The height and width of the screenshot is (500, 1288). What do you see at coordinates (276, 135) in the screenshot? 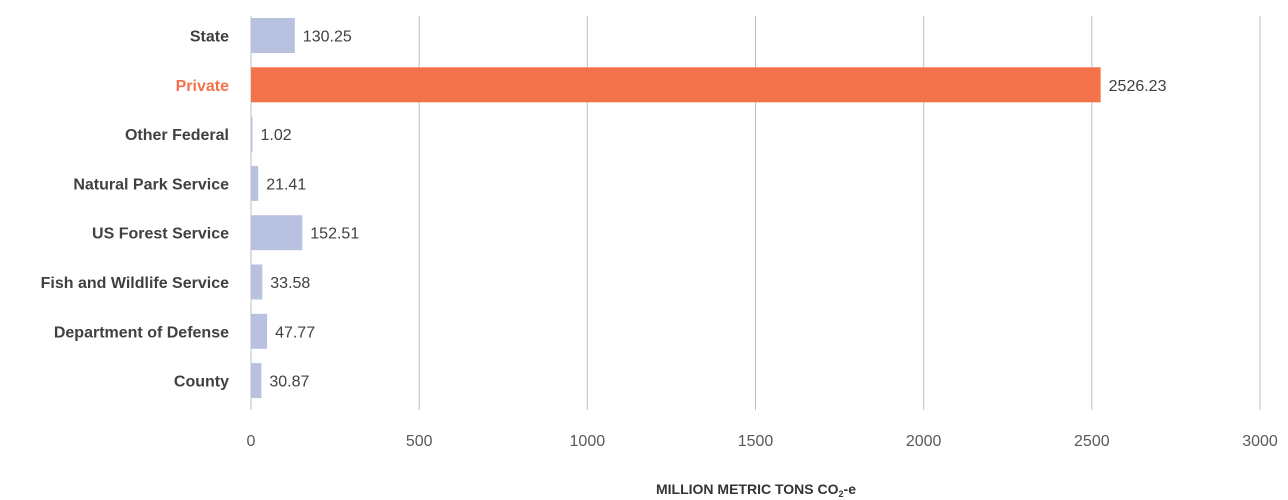
I see `value-label: 1.02` at bounding box center [276, 135].